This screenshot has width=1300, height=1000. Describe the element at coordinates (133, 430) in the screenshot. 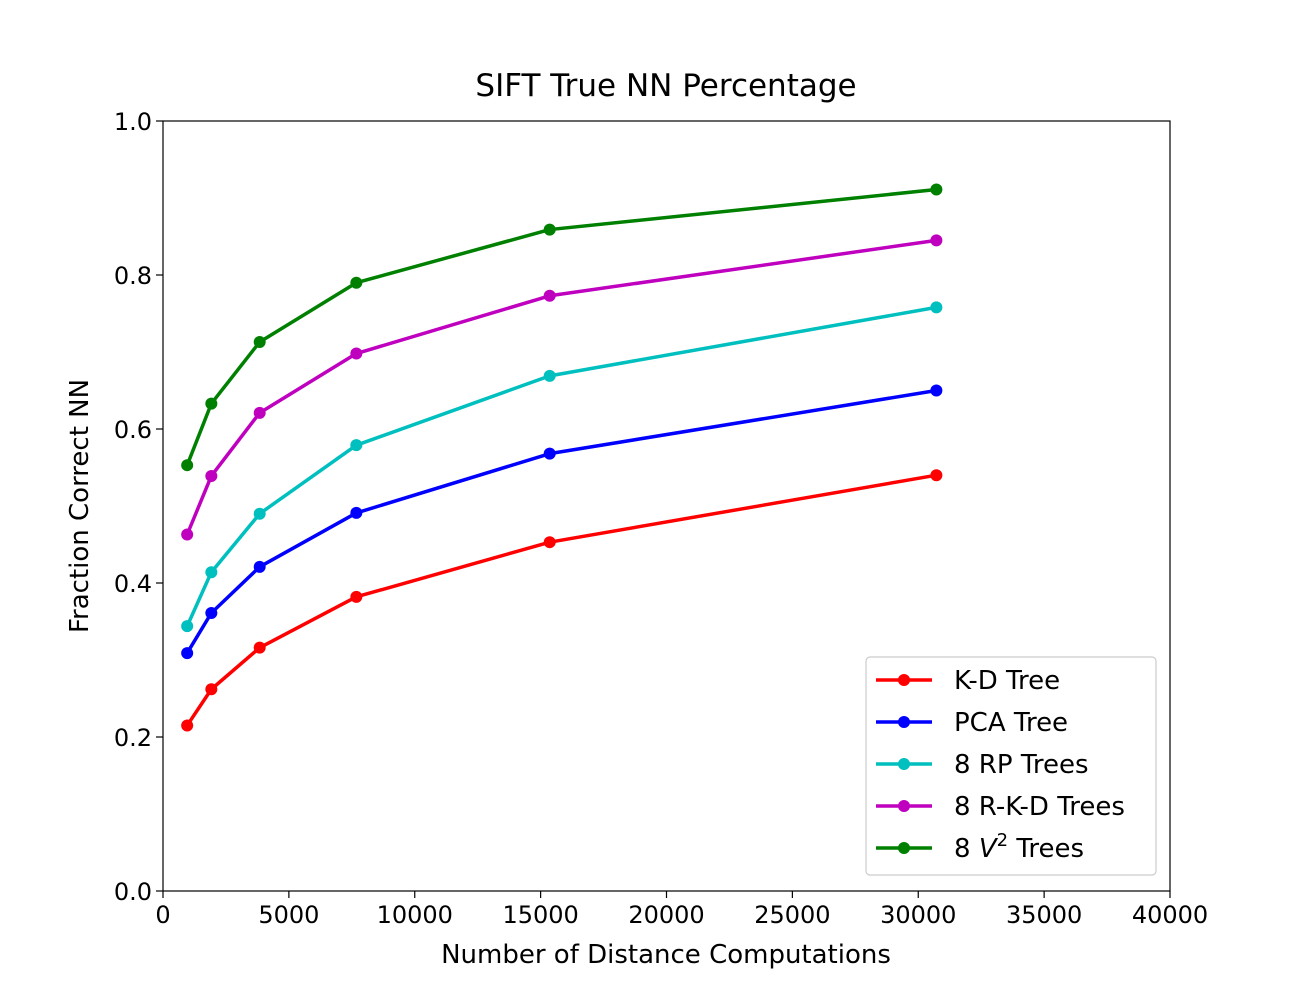

I see `y-tick-label: 0.6` at that location.